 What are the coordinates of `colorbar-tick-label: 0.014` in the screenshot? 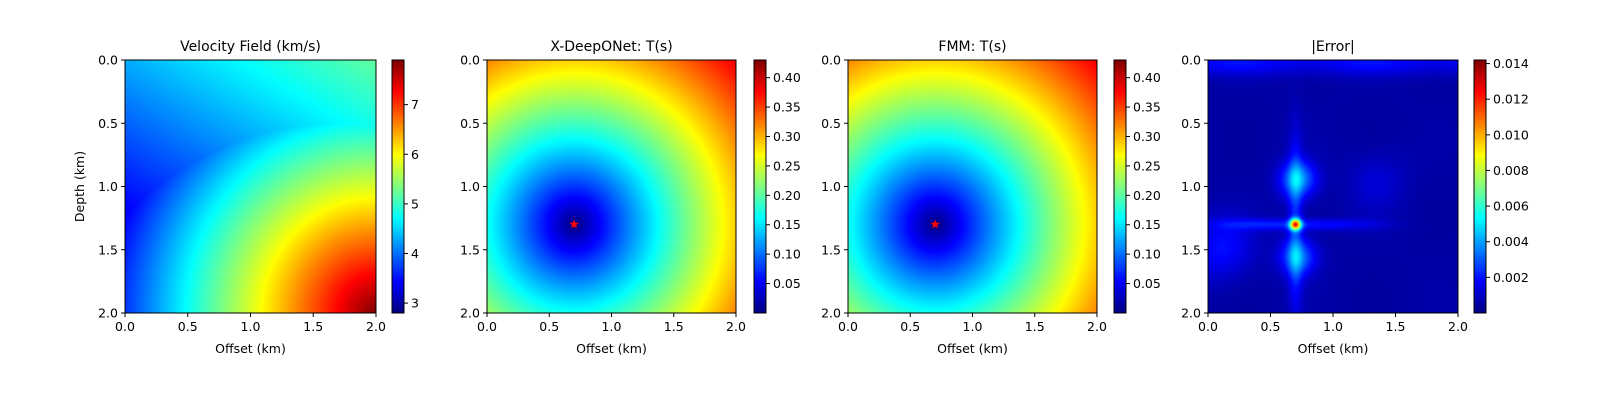 It's located at (1511, 63).